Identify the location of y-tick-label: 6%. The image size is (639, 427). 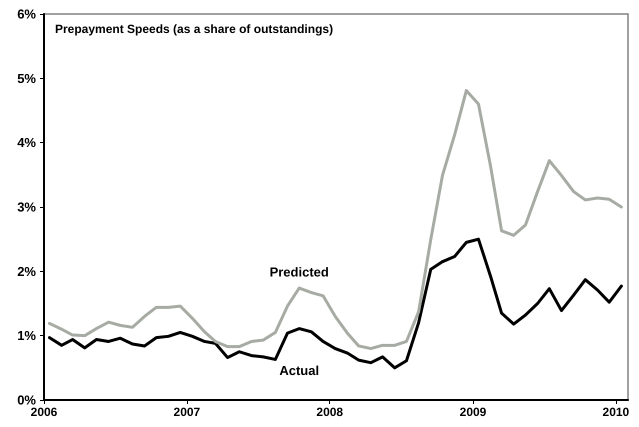
(26, 14).